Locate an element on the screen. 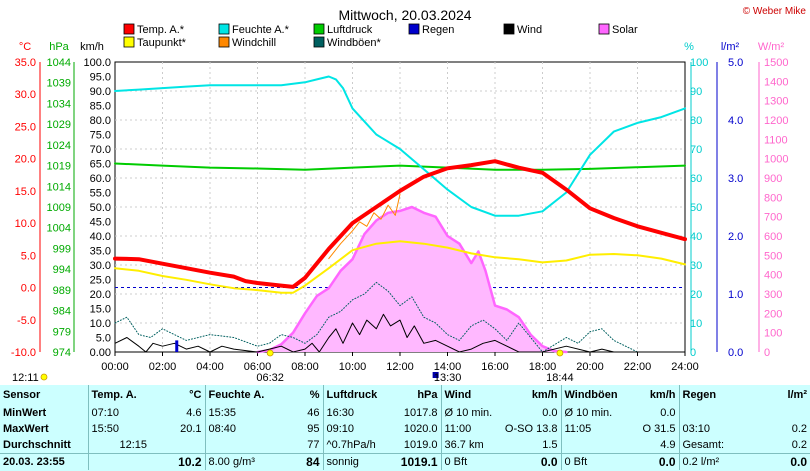  avg-label: Durchschnitt is located at coordinates (37, 445).